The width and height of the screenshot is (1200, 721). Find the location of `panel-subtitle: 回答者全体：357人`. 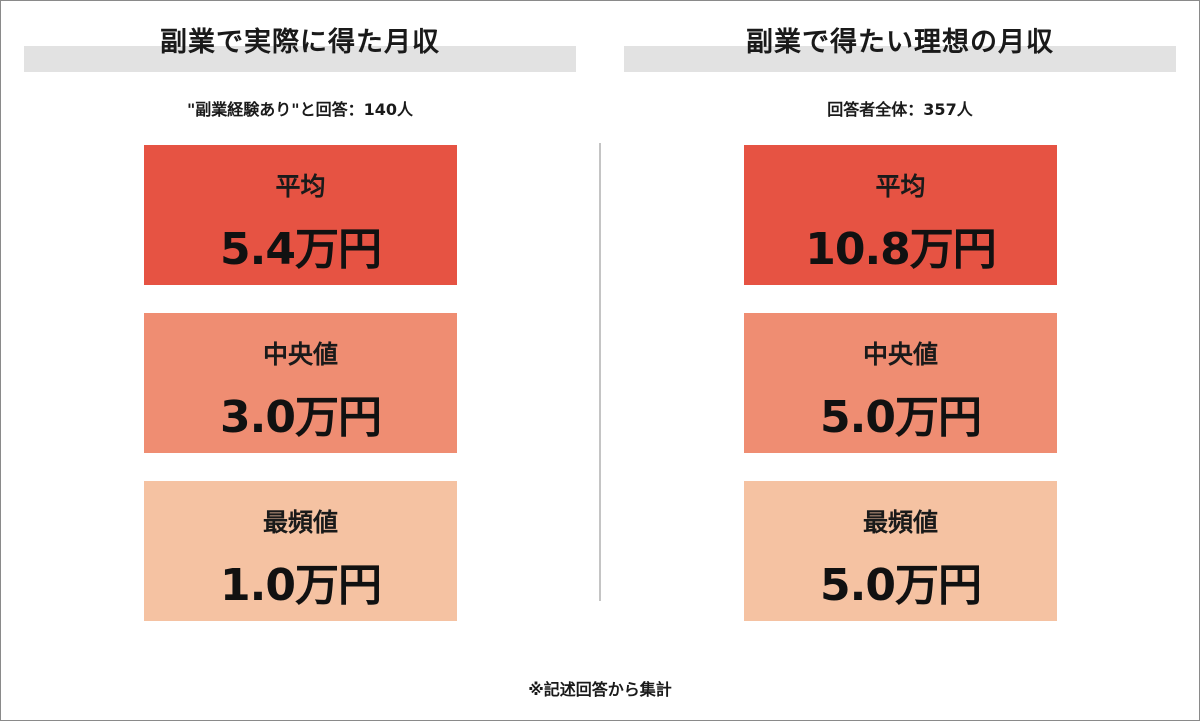

panel-subtitle: 回答者全体：357人 is located at coordinates (900, 109).